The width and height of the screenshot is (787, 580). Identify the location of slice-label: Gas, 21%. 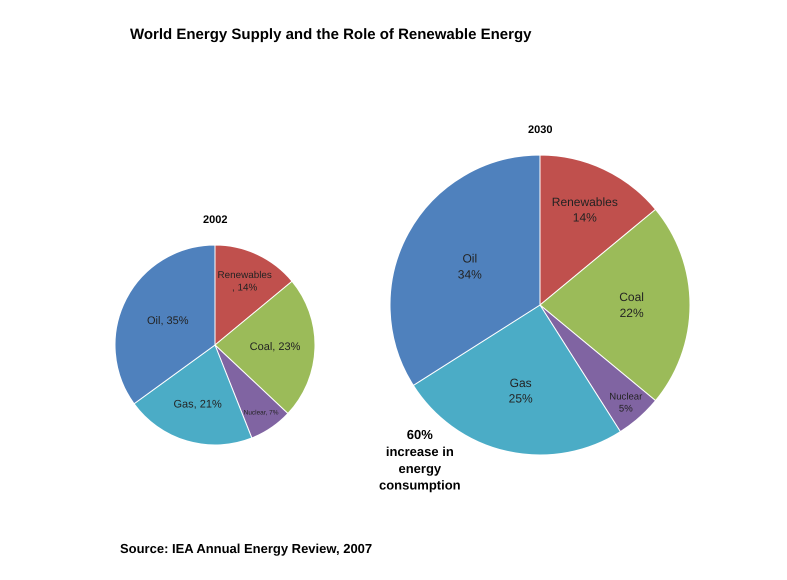
(197, 404).